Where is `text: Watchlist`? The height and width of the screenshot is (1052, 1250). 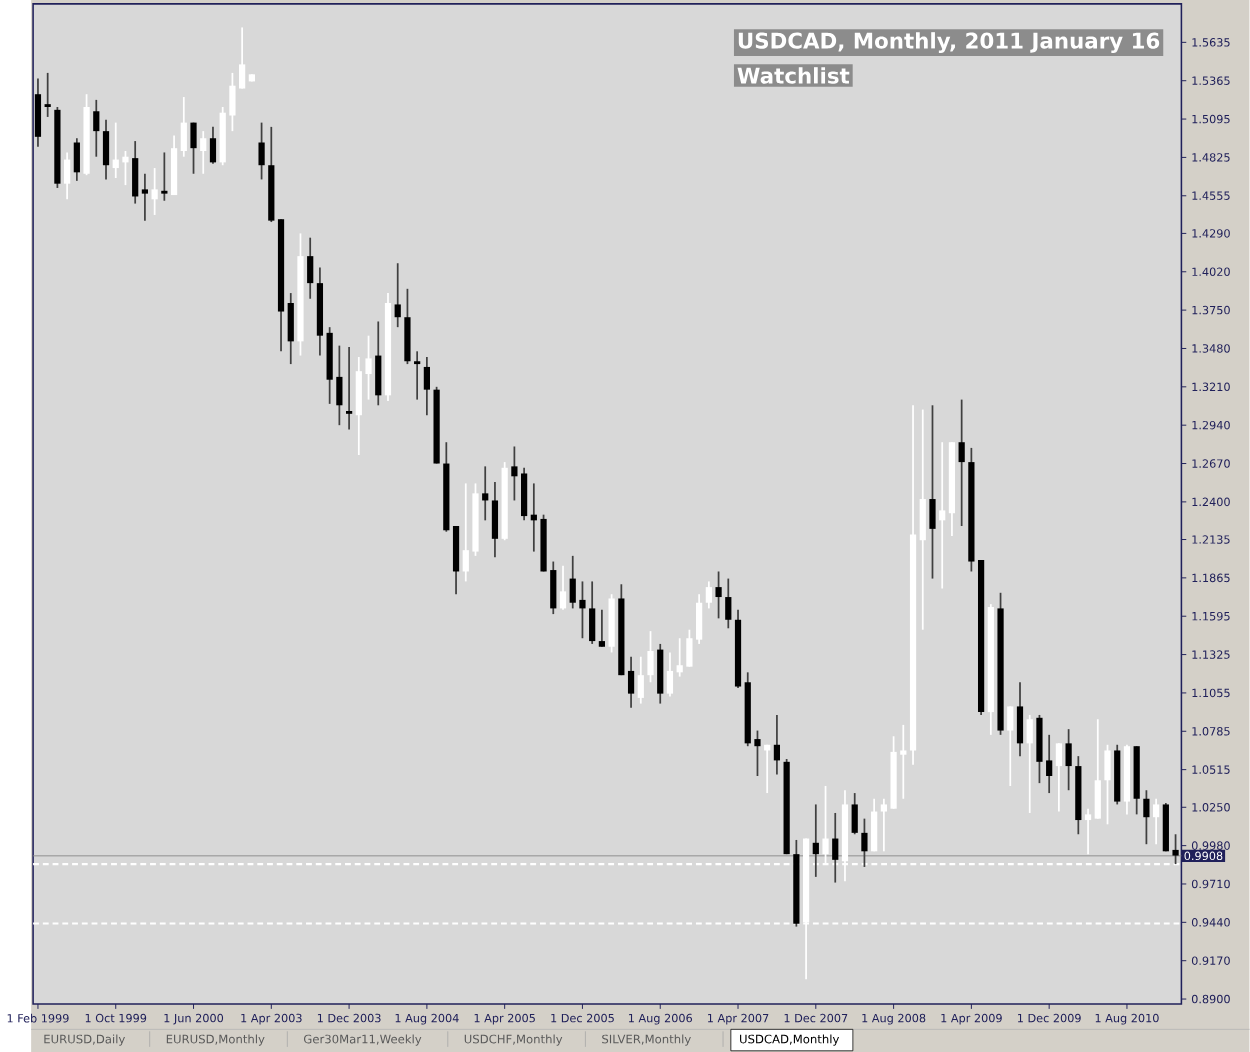
text: Watchlist is located at coordinates (793, 75).